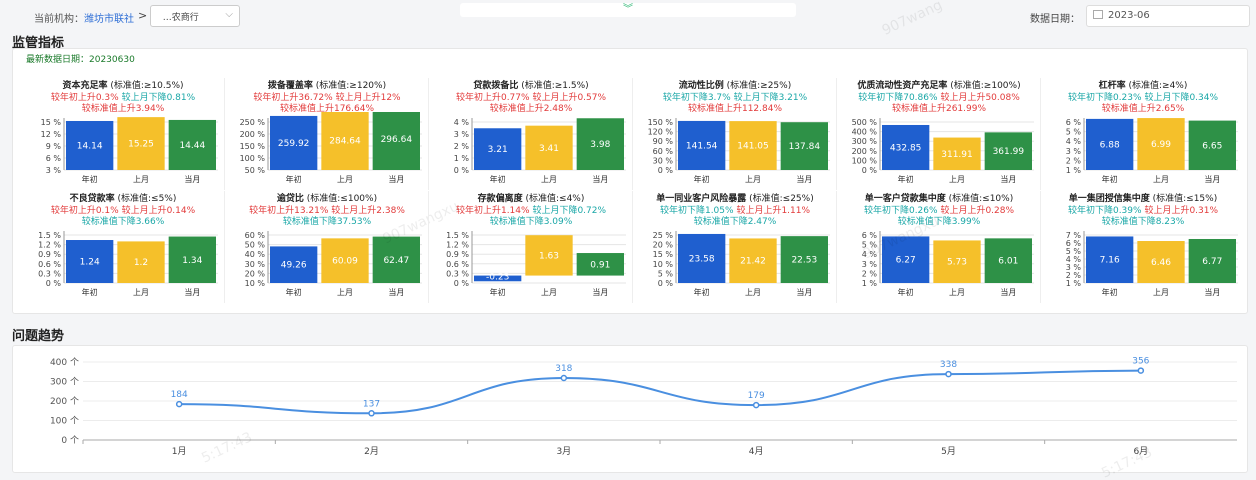  Describe the element at coordinates (255, 170) in the screenshot. I see `y-tick-label: 50 %` at that location.